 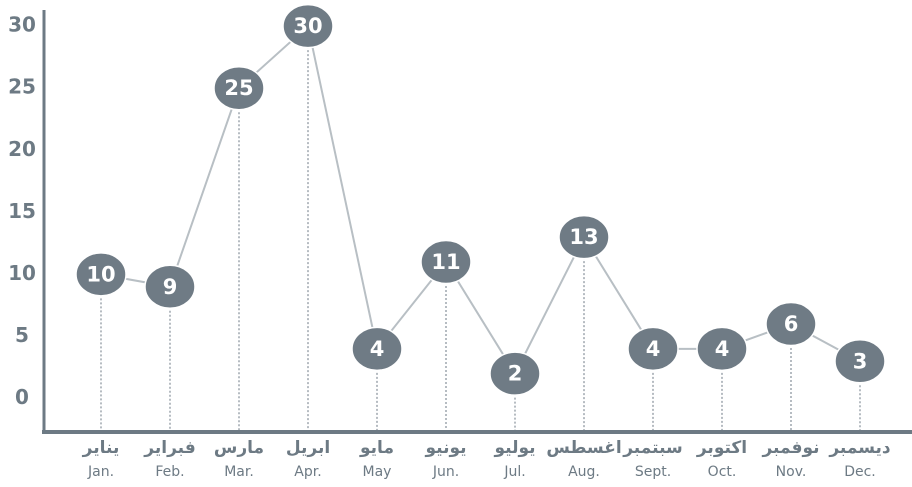 I want to click on x-tick-label: Feb., so click(x=169, y=472).